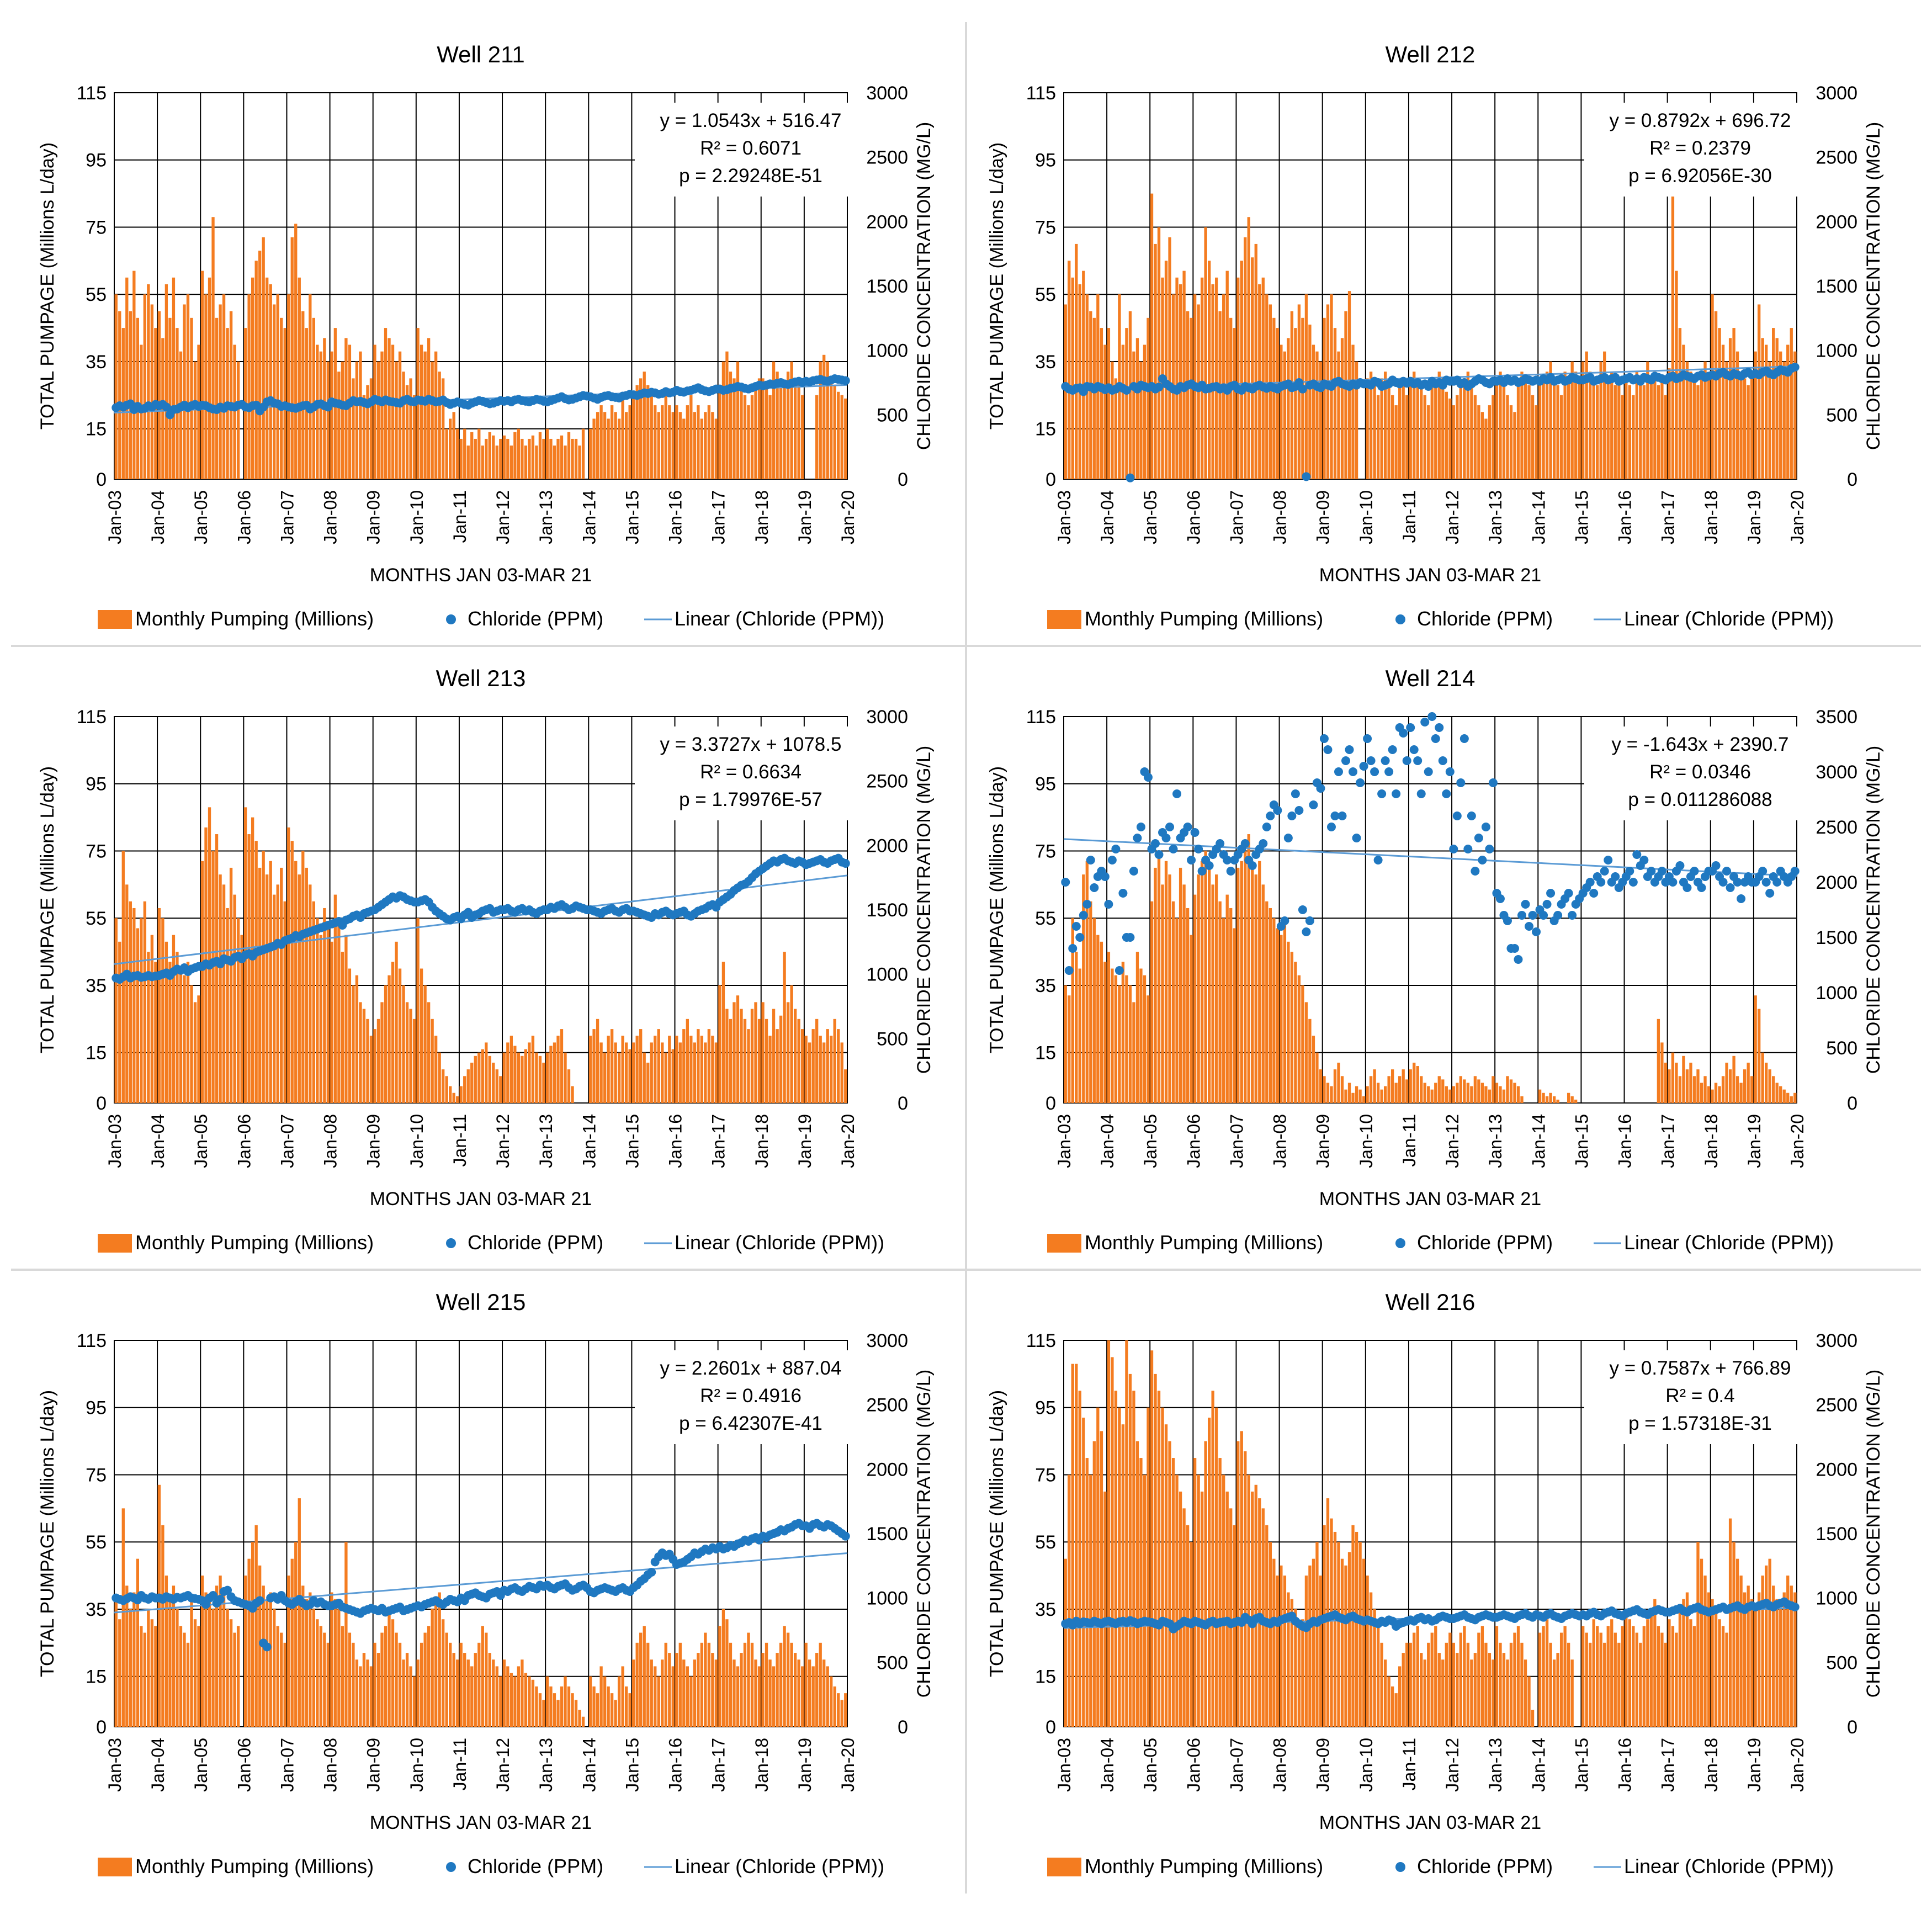 The width and height of the screenshot is (1932, 1920). Describe the element at coordinates (244, 517) in the screenshot. I see `x-tick-label: Jan-06` at that location.